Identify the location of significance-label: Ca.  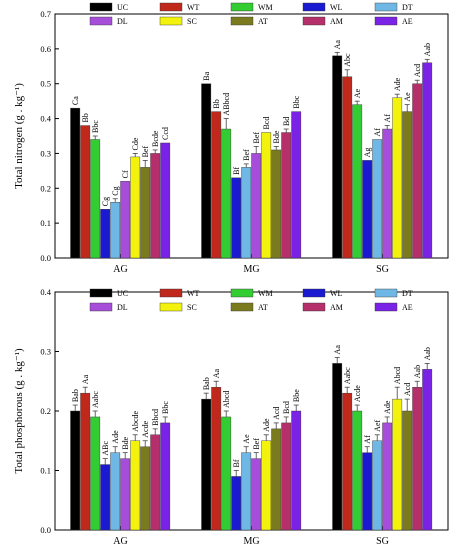
(75, 100).